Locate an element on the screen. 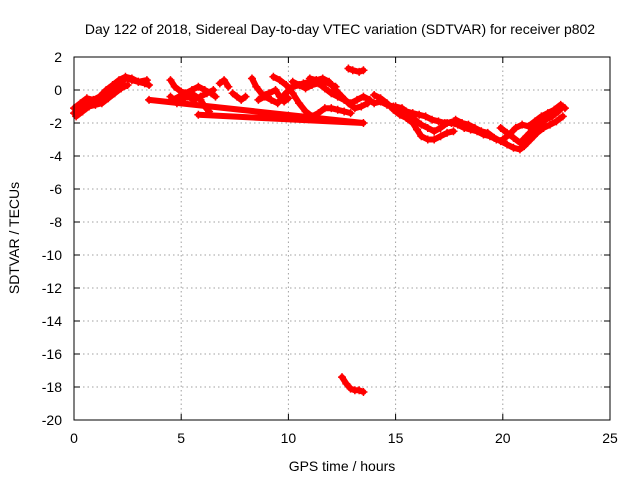 This screenshot has width=640, height=480. x-tick-label: 10 is located at coordinates (289, 438).